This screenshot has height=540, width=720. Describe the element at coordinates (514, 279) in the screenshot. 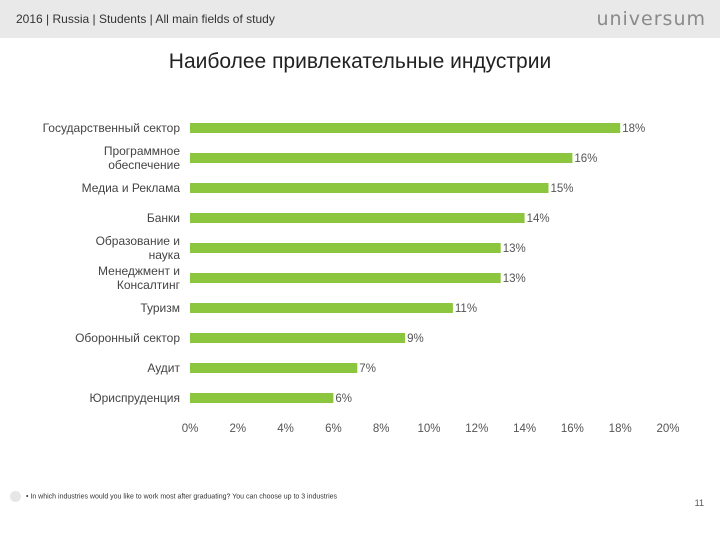

I see `value-label-6: 13%` at that location.